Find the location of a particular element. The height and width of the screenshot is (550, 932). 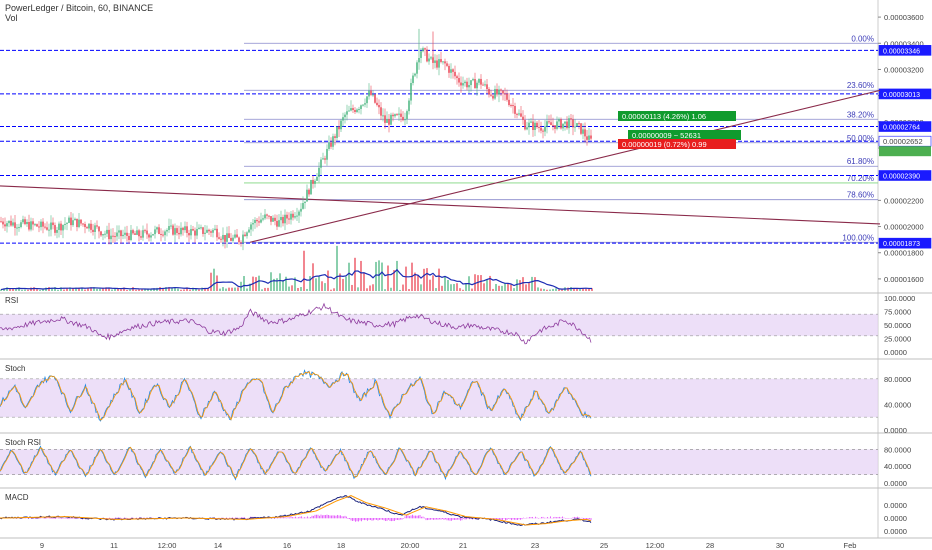

time-tick-label: 20:00 is located at coordinates (410, 545).